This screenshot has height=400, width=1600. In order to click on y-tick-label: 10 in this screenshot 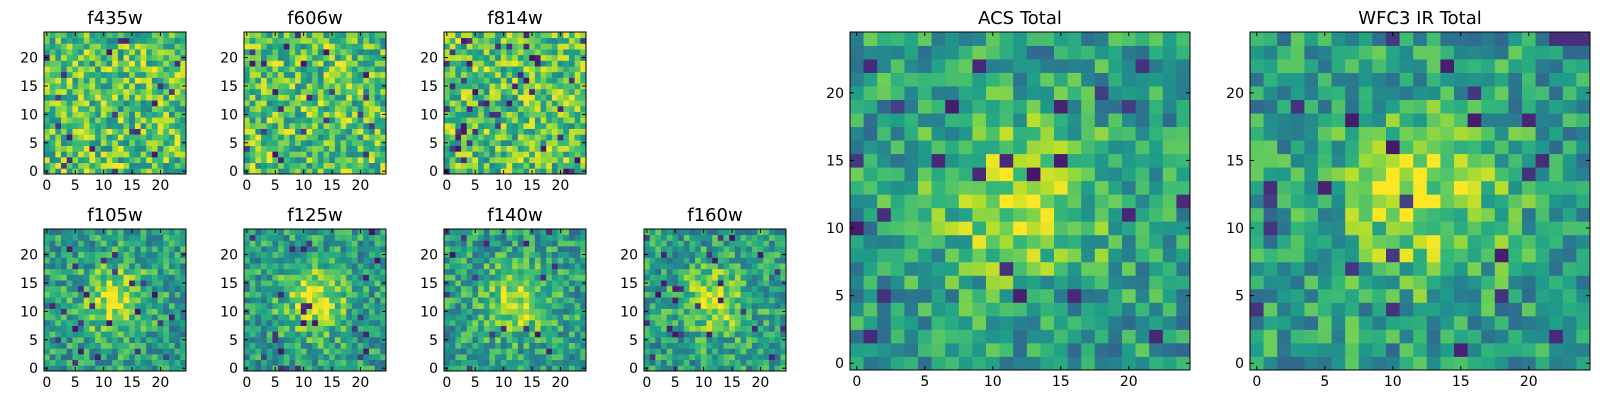, I will do `click(29, 312)`.